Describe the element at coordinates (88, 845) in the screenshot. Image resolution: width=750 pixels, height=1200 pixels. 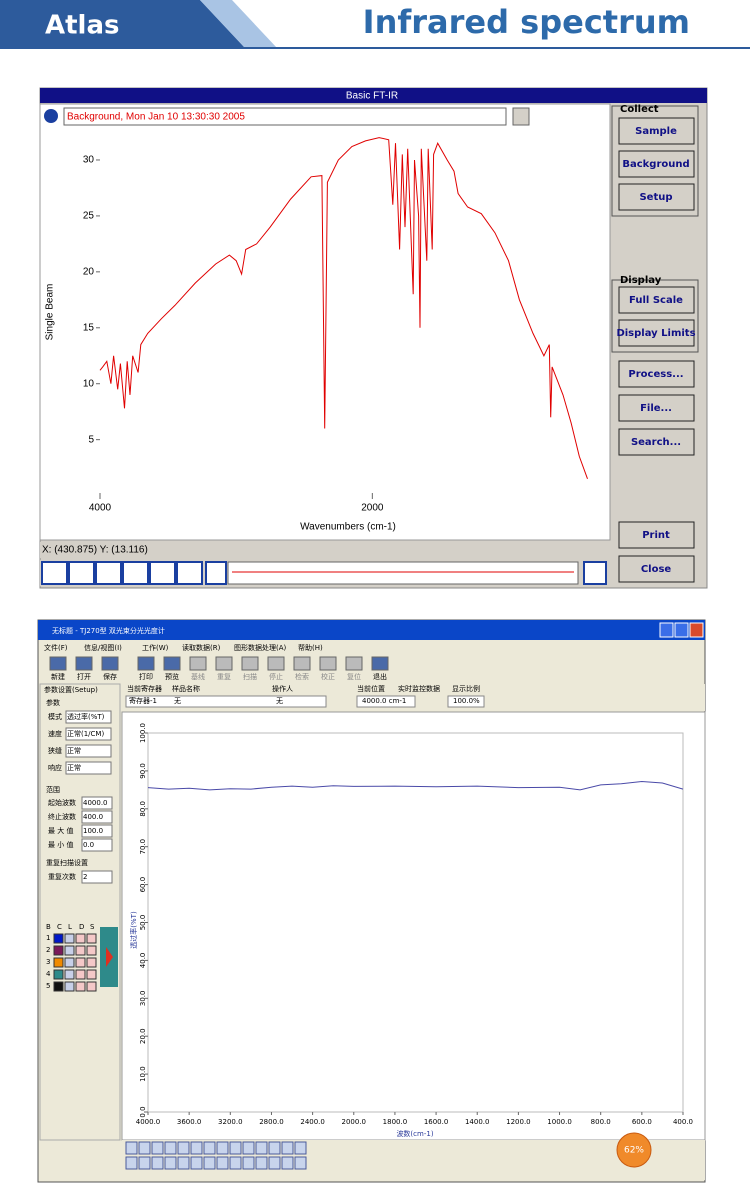
I see `range-value: 0.0` at that location.